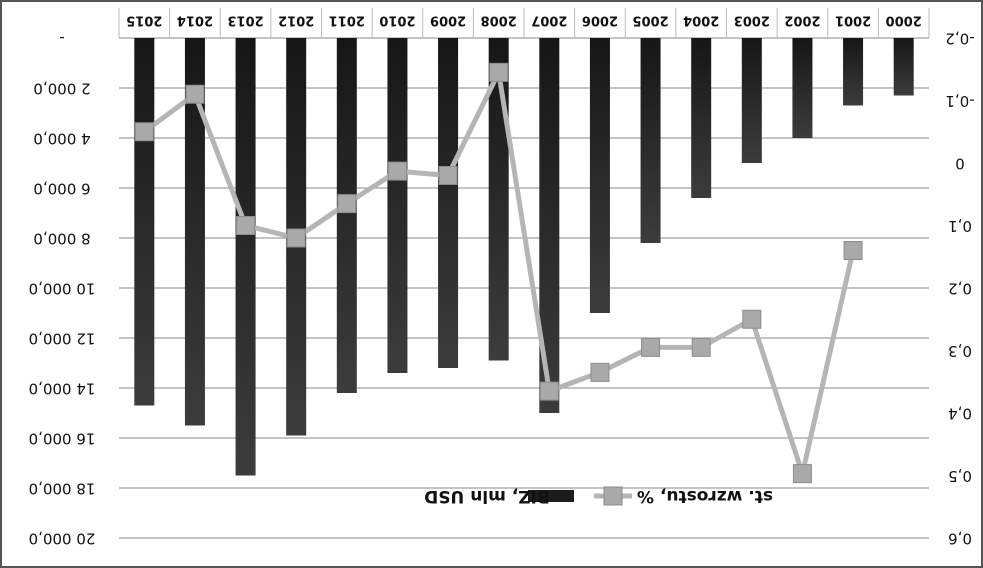 The height and width of the screenshot is (568, 983). What do you see at coordinates (599, 175) in the screenshot?
I see `bar-2006` at bounding box center [599, 175].